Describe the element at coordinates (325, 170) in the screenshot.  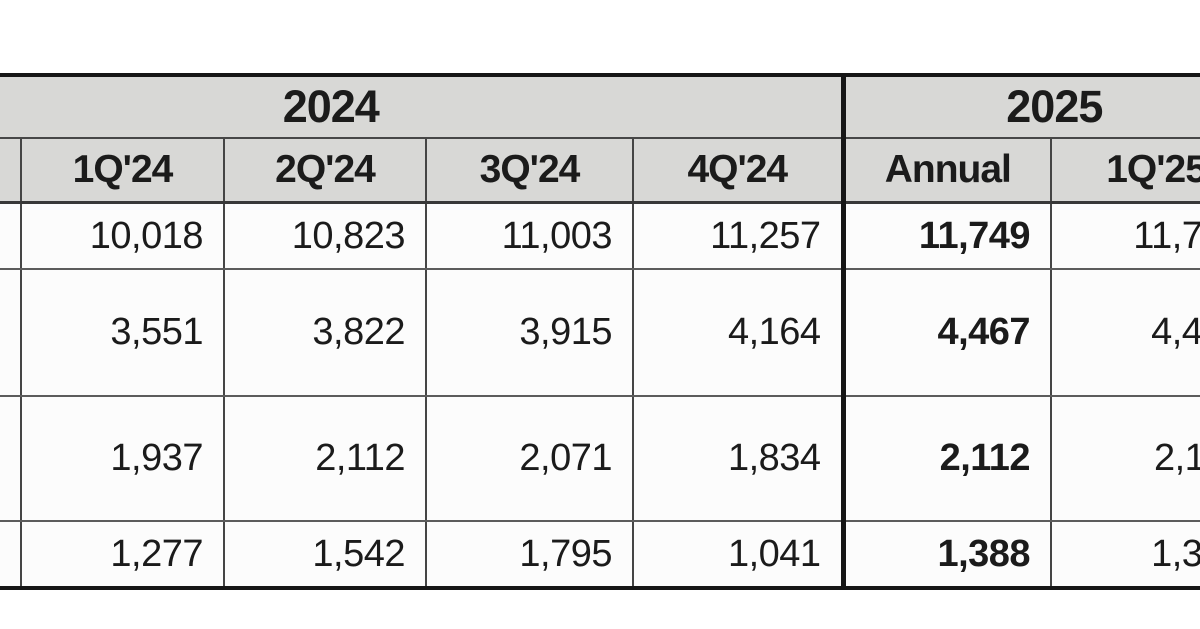
I see `col-header-2q24: 2Q'24` at that location.